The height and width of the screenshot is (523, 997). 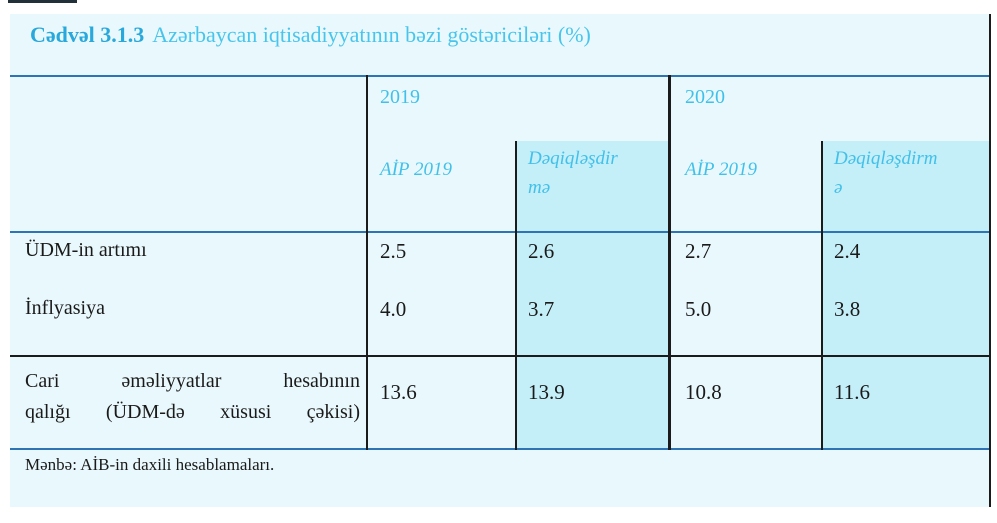 I want to click on cell-udm-2019-aip: 2.5, so click(x=393, y=251).